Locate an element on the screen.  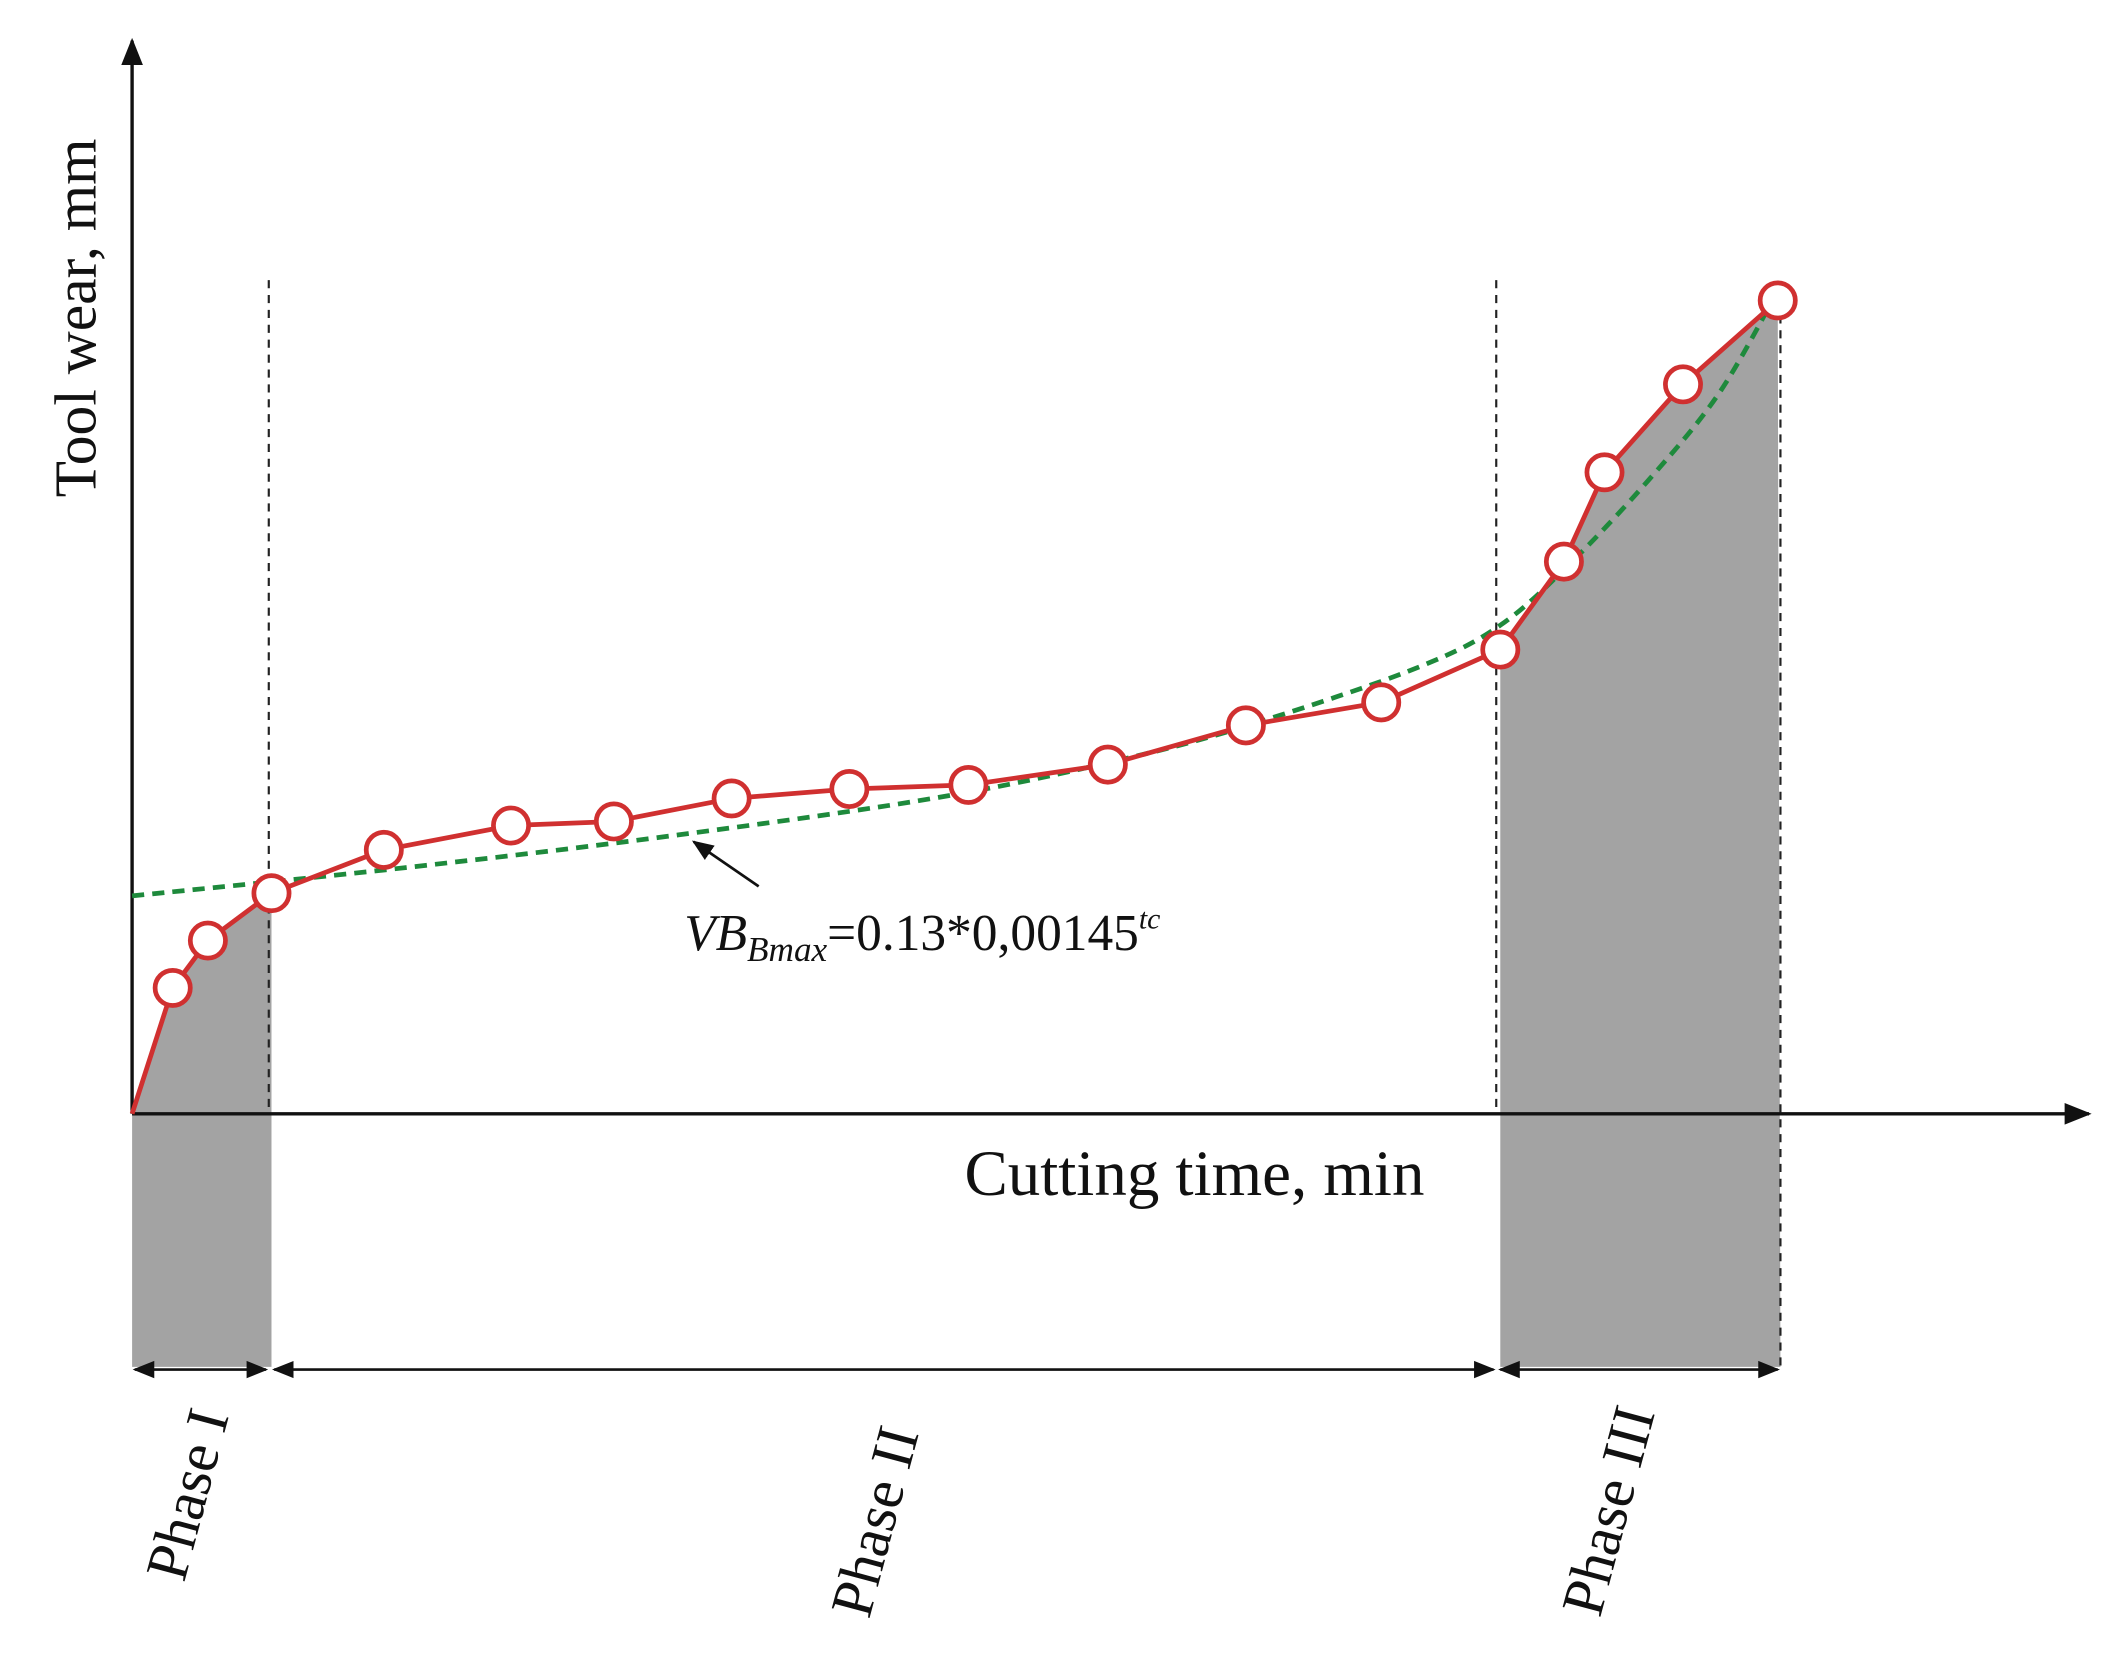
equation-lhs: VB is located at coordinates (715, 933).